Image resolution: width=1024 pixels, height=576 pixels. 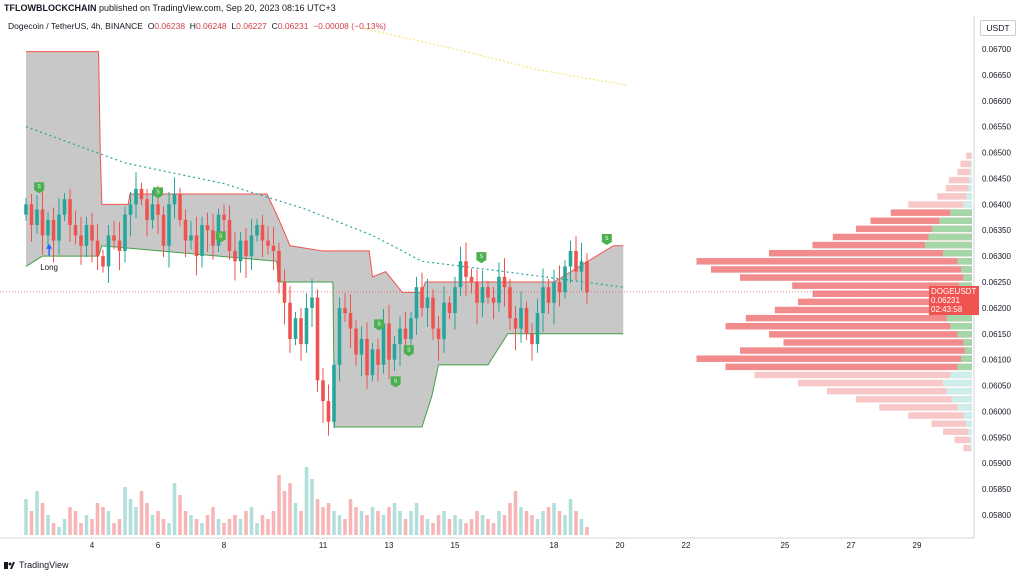 What do you see at coordinates (954, 291) in the screenshot?
I see `price-tag-symbol: DOGEUSDT` at bounding box center [954, 291].